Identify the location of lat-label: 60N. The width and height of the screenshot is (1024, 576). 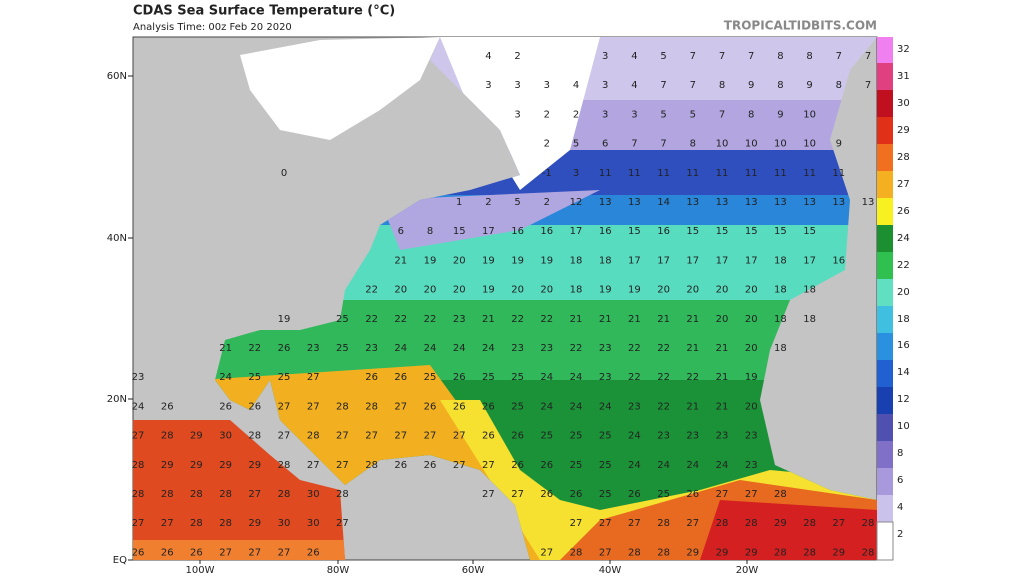
(117, 76).